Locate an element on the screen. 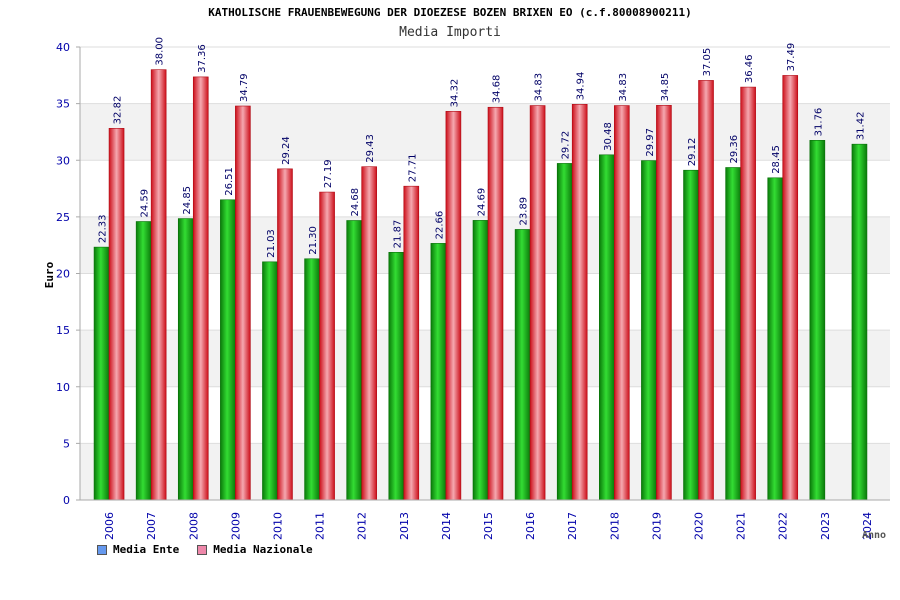 This screenshot has height=600, width=900. data-label: 22.33 is located at coordinates (103, 228).